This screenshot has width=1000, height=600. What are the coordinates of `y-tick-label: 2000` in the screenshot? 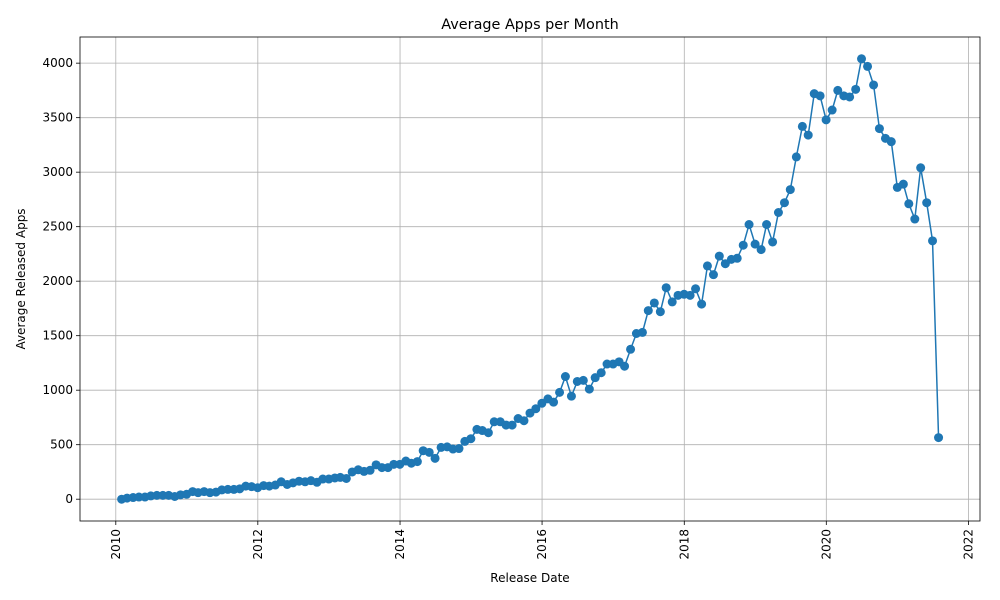 It's located at (57, 281).